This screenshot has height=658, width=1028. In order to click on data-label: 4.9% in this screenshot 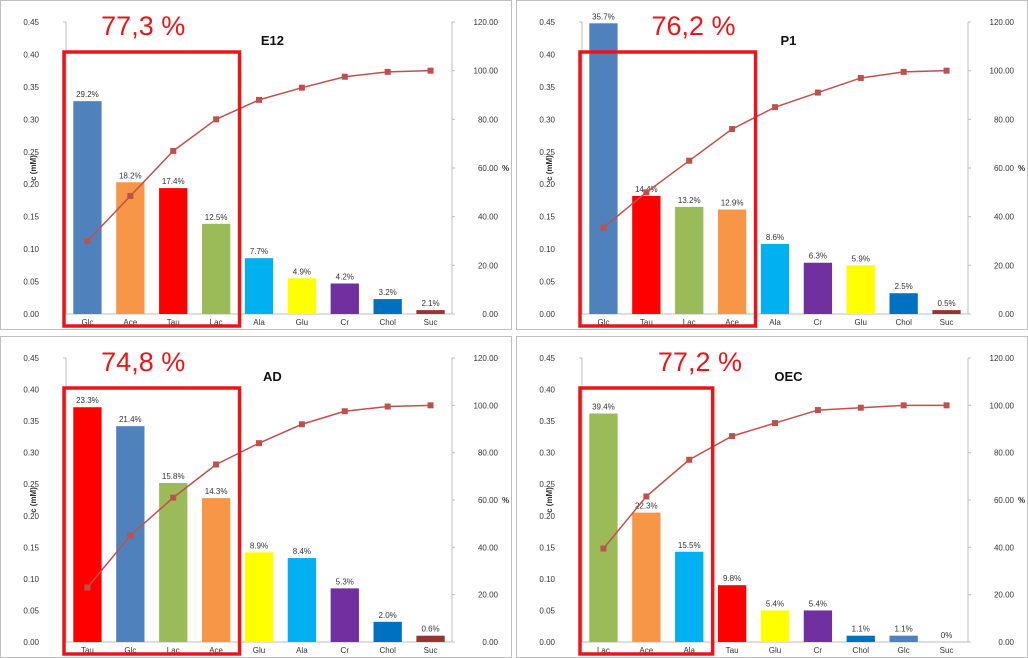, I will do `click(302, 271)`.